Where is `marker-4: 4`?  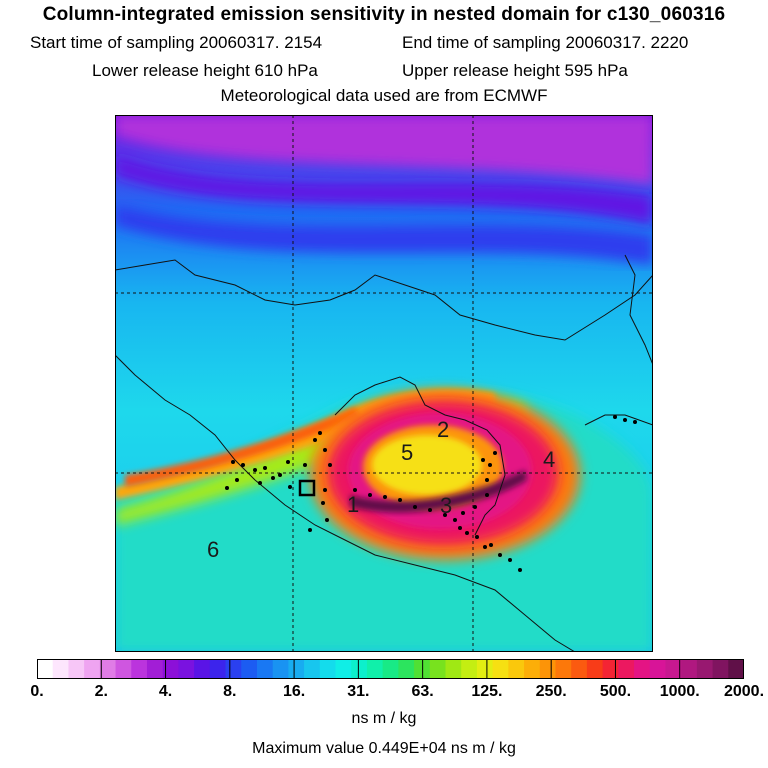 marker-4: 4 is located at coordinates (549, 459).